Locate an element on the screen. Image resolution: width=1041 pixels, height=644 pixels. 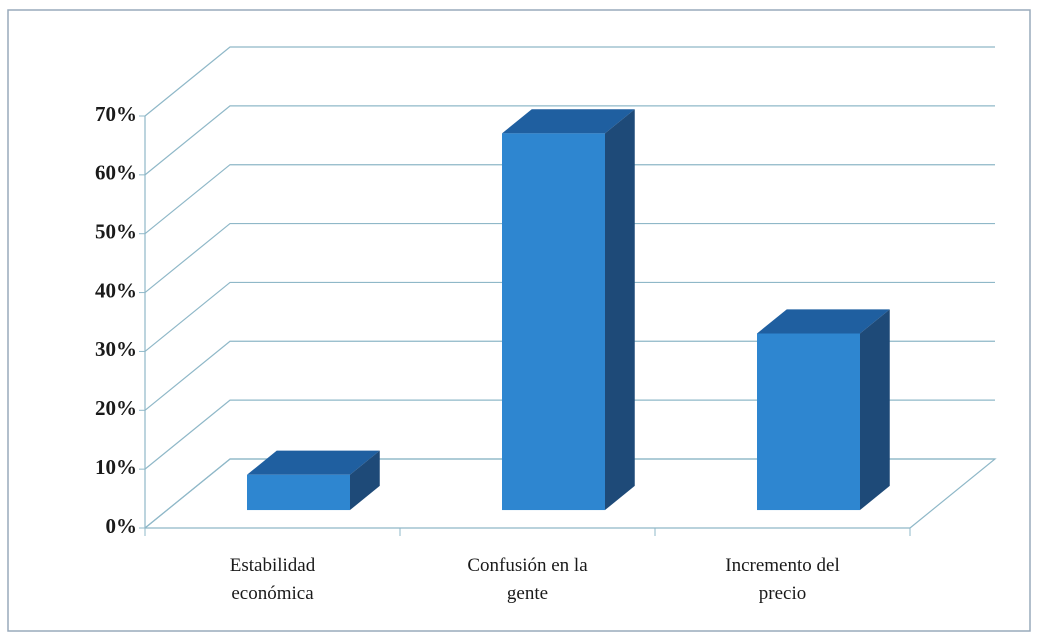
y-tick-label: 10% is located at coordinates (116, 467).